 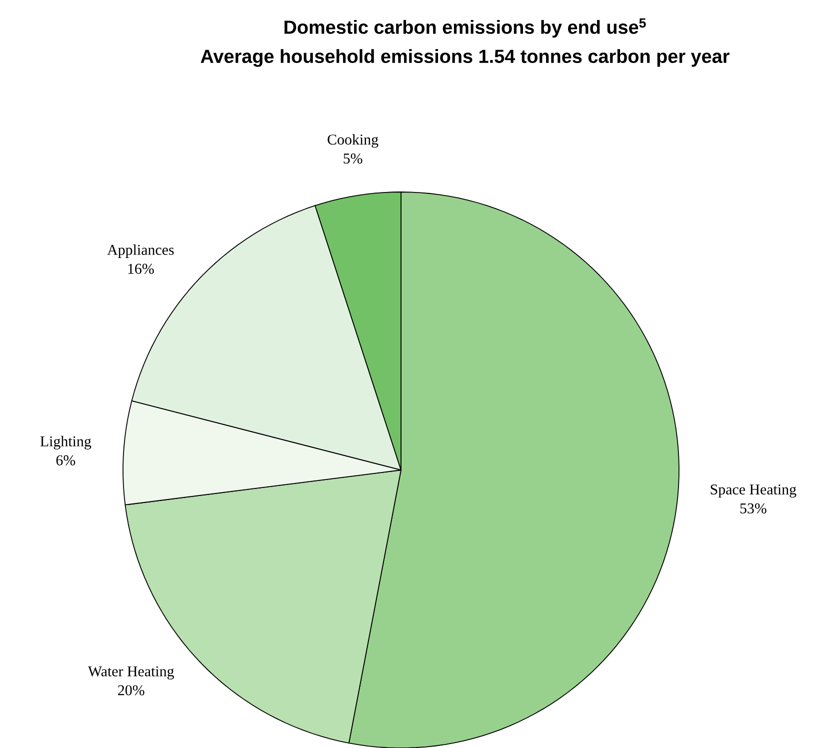 What do you see at coordinates (141, 269) in the screenshot?
I see `data-label: 16%` at bounding box center [141, 269].